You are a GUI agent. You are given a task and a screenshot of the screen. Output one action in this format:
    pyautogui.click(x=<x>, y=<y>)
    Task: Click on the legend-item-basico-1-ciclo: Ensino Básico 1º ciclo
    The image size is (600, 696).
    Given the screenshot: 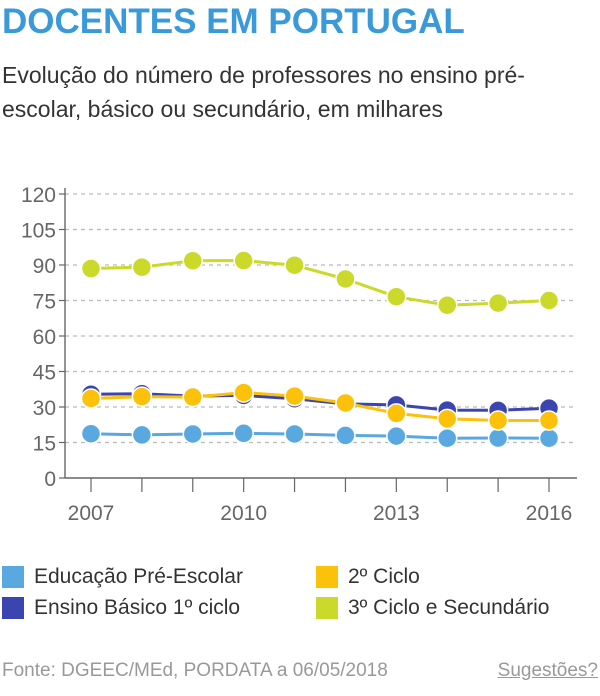 What is the action you would take?
    pyautogui.click(x=121, y=608)
    